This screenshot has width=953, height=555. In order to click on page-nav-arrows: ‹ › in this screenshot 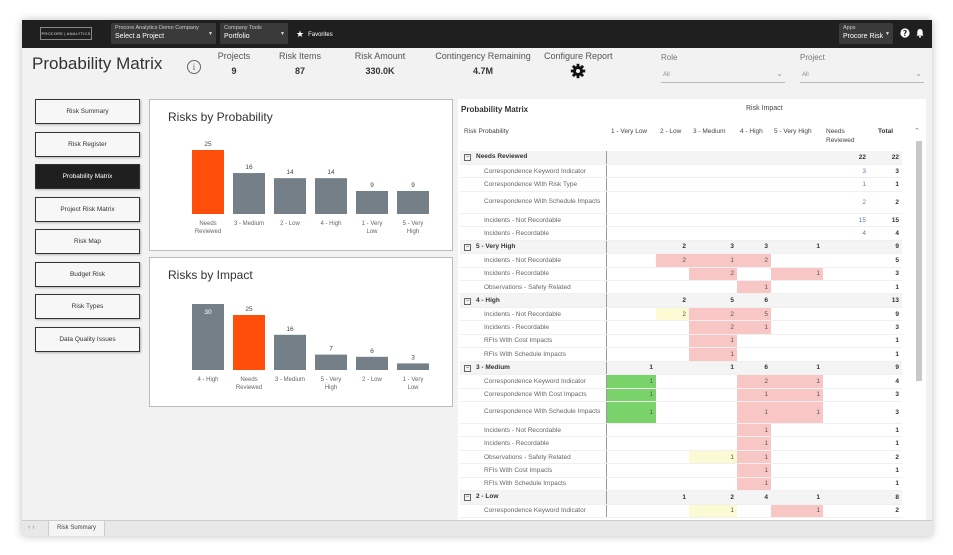, I will do `click(31, 527)`.